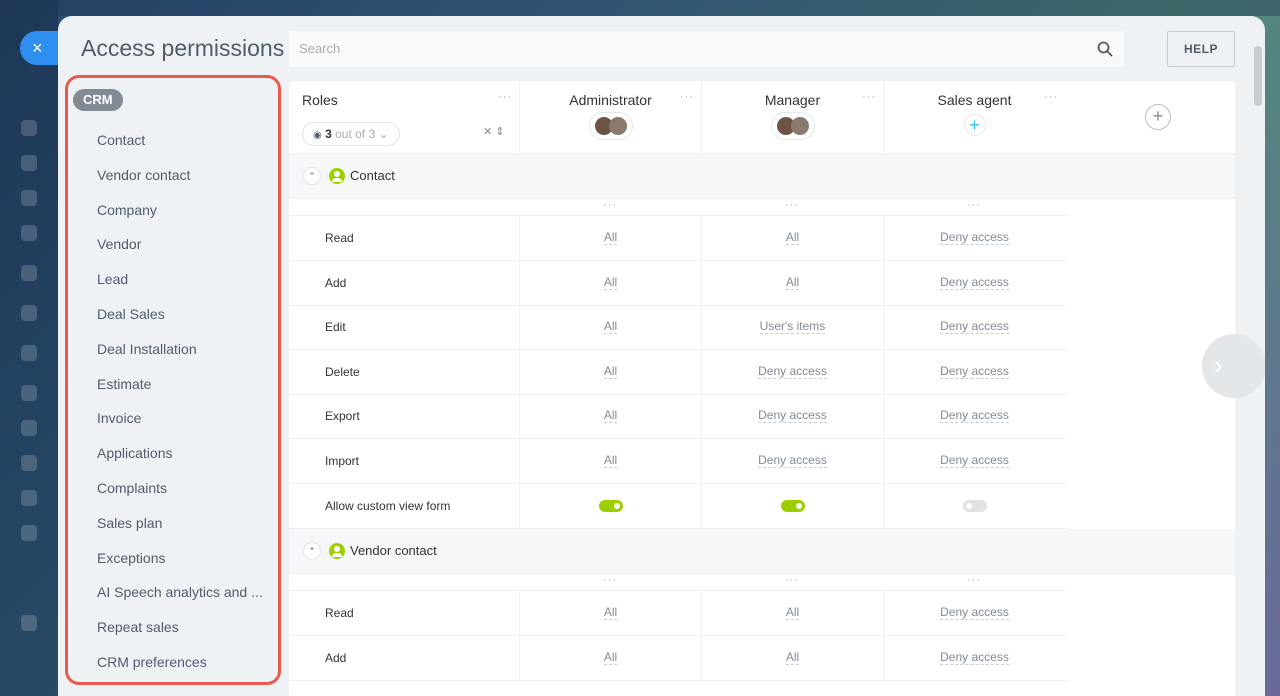 The height and width of the screenshot is (696, 1280). Describe the element at coordinates (113, 279) in the screenshot. I see `menu-item: Lead` at that location.